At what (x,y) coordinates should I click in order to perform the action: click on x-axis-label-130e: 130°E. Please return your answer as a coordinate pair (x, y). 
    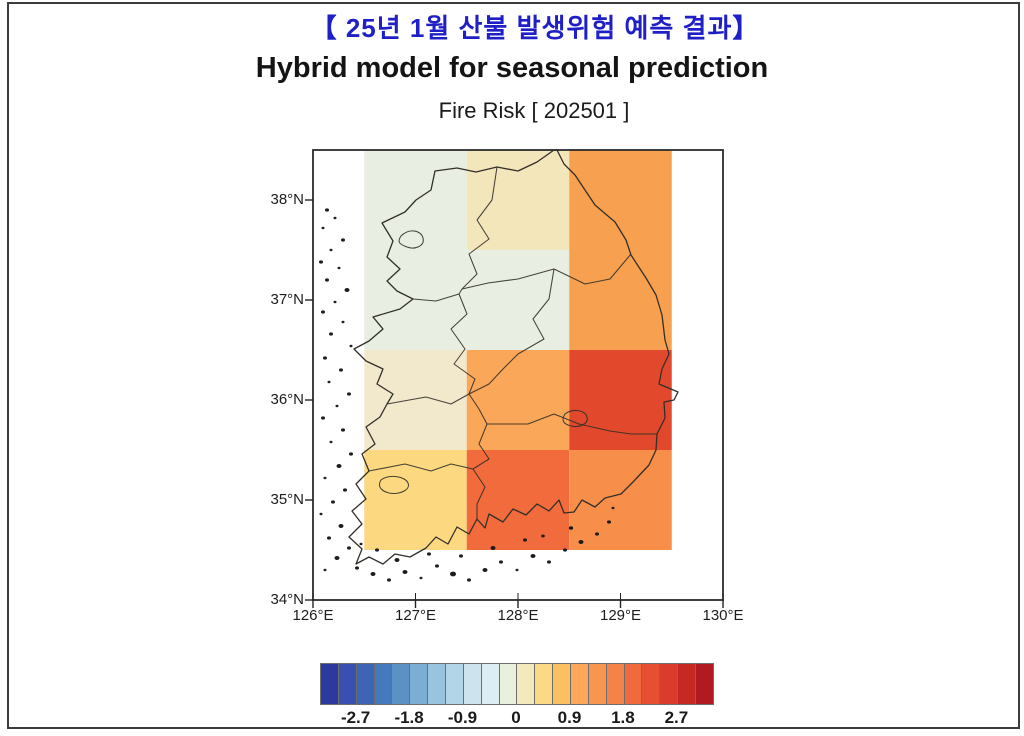
    Looking at the image, I should click on (723, 615).